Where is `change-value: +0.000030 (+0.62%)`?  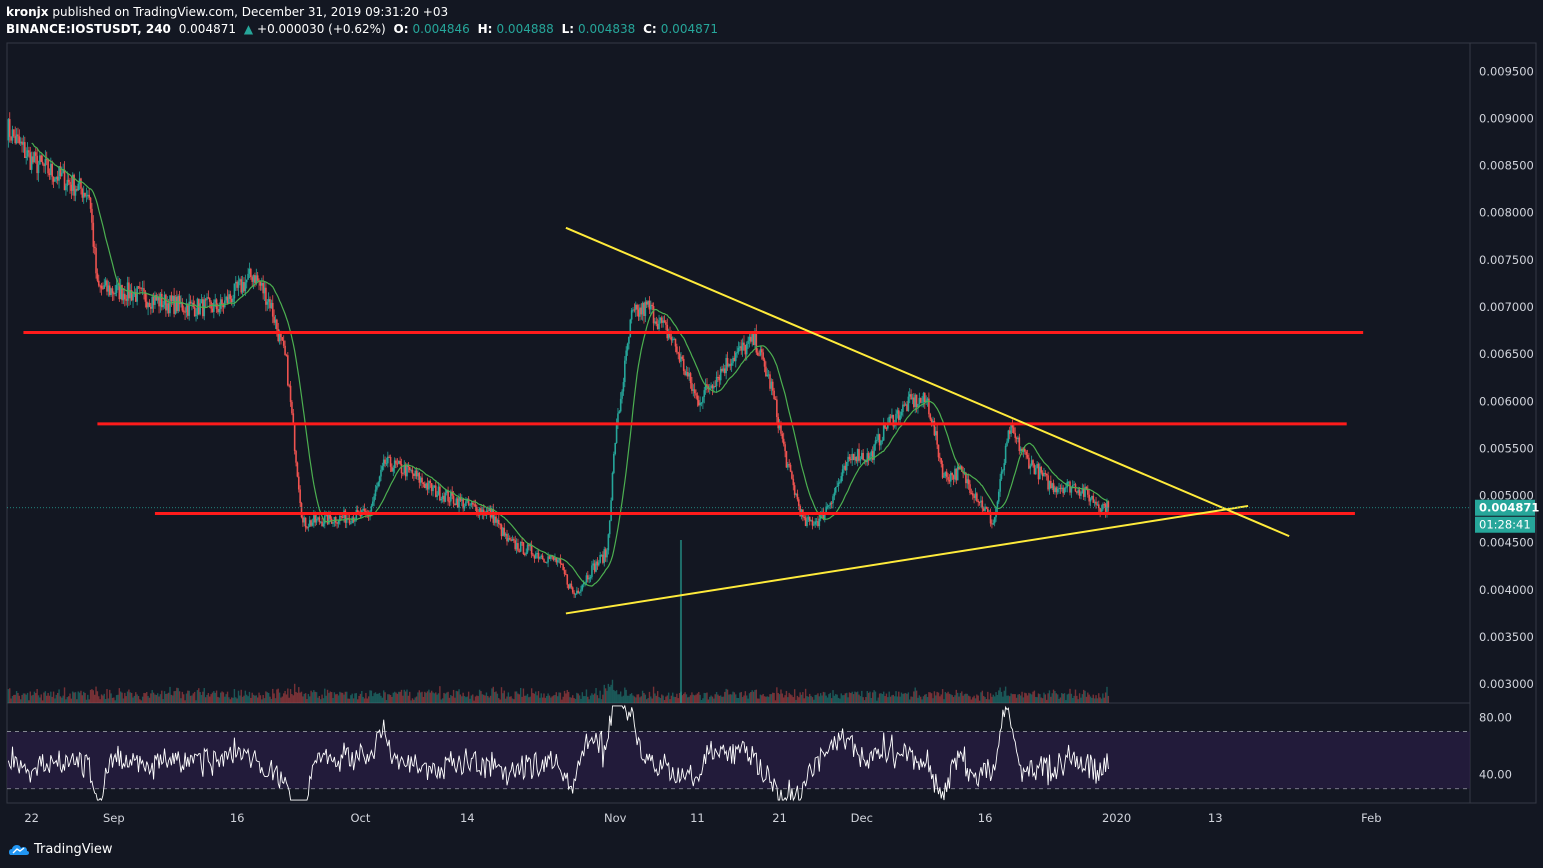
change-value: +0.000030 (+0.62%) is located at coordinates (321, 29).